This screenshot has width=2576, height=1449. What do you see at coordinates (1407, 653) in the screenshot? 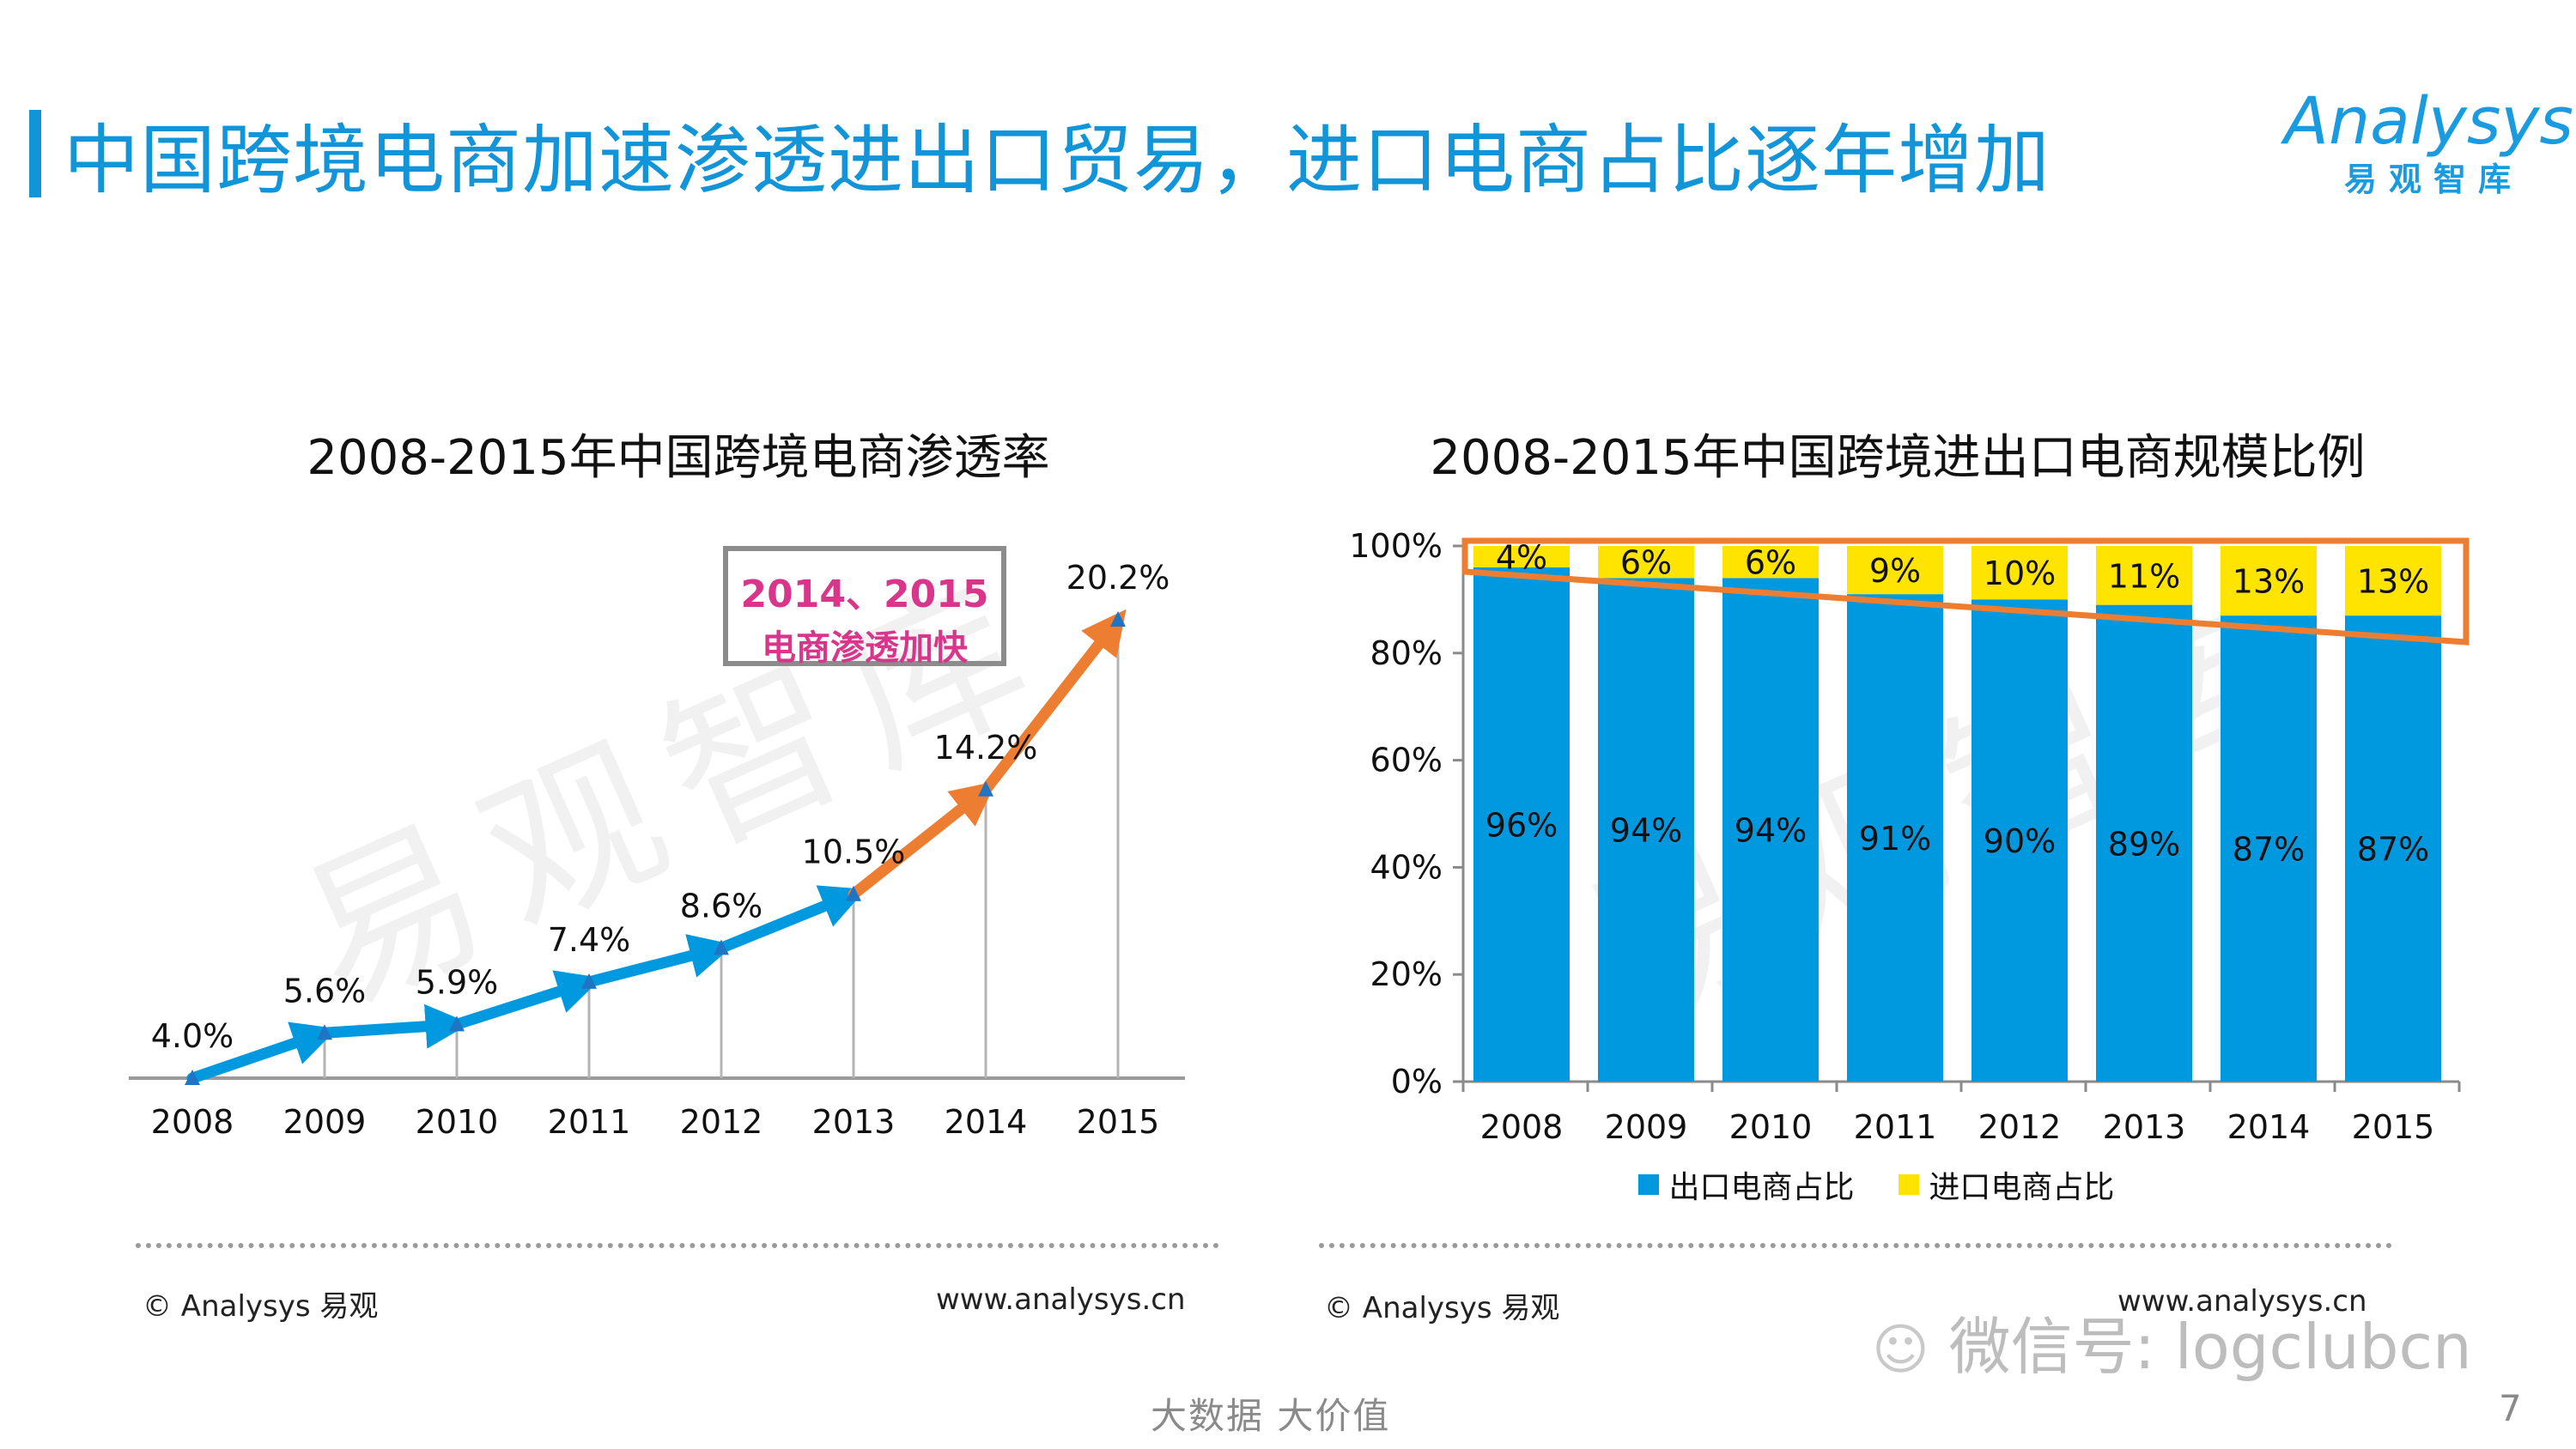
I see `y-tick-label: 80%` at bounding box center [1407, 653].